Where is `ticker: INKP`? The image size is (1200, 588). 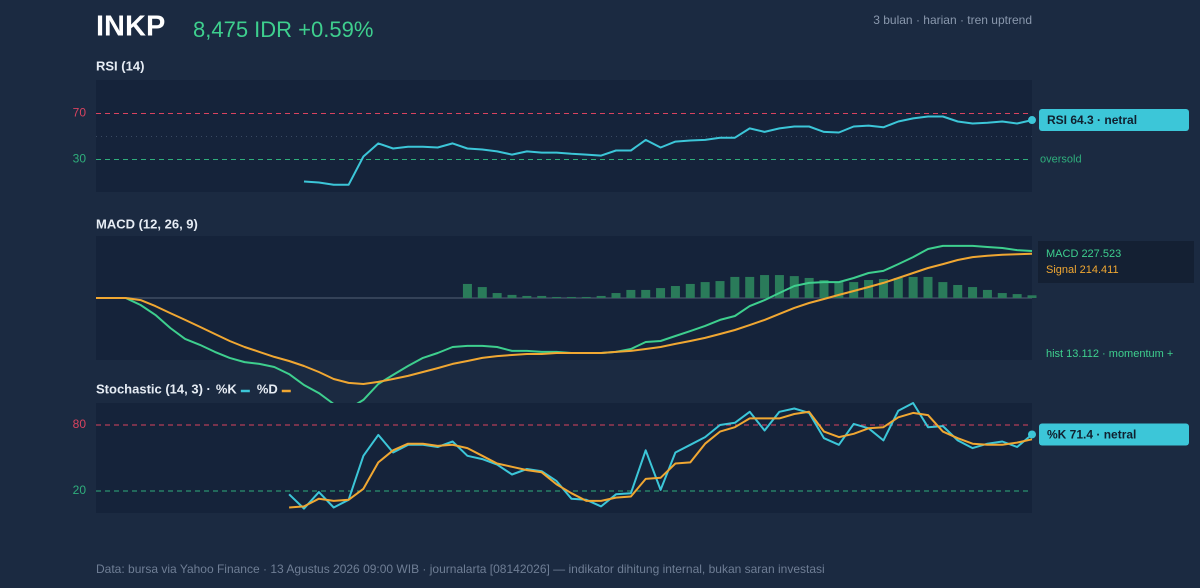
ticker: INKP is located at coordinates (130, 27).